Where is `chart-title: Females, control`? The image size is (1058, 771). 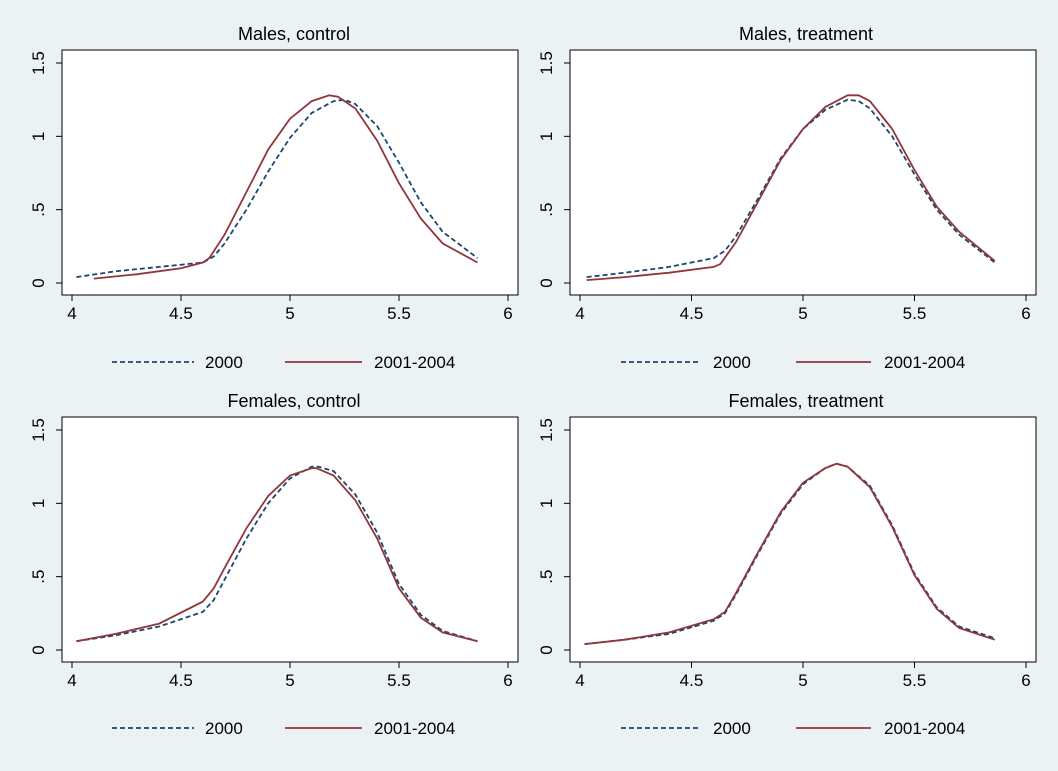
chart-title: Females, control is located at coordinates (293, 401).